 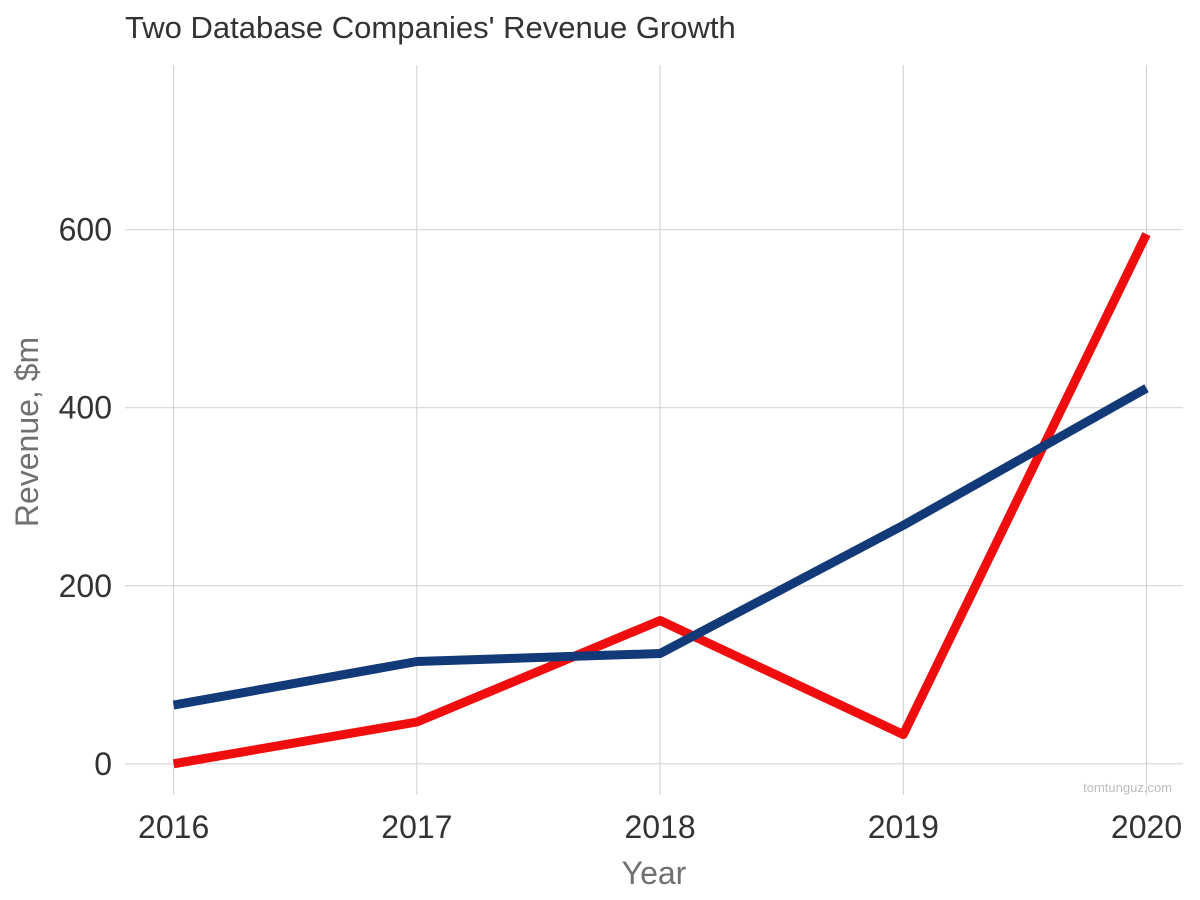 What do you see at coordinates (27, 432) in the screenshot?
I see `y-axis-label: Revenue, $m` at bounding box center [27, 432].